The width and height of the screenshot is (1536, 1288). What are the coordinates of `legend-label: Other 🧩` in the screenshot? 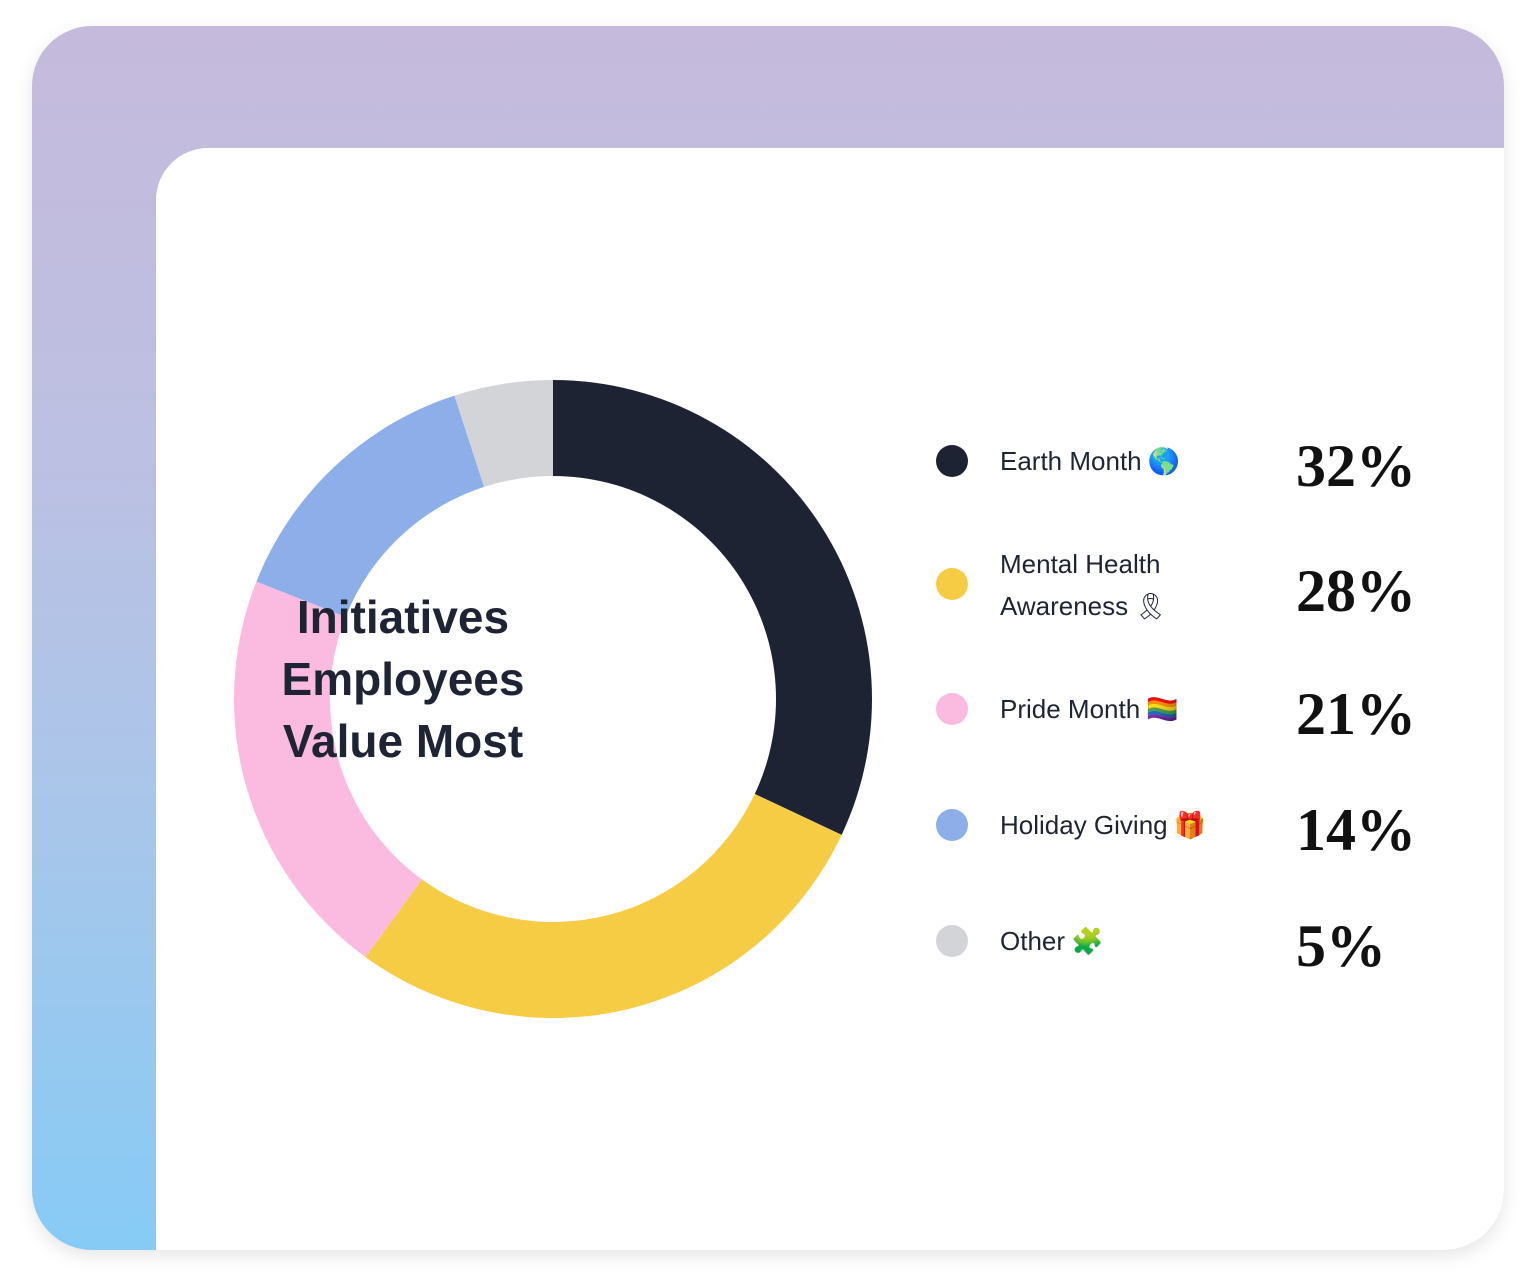 It's located at (1051, 941).